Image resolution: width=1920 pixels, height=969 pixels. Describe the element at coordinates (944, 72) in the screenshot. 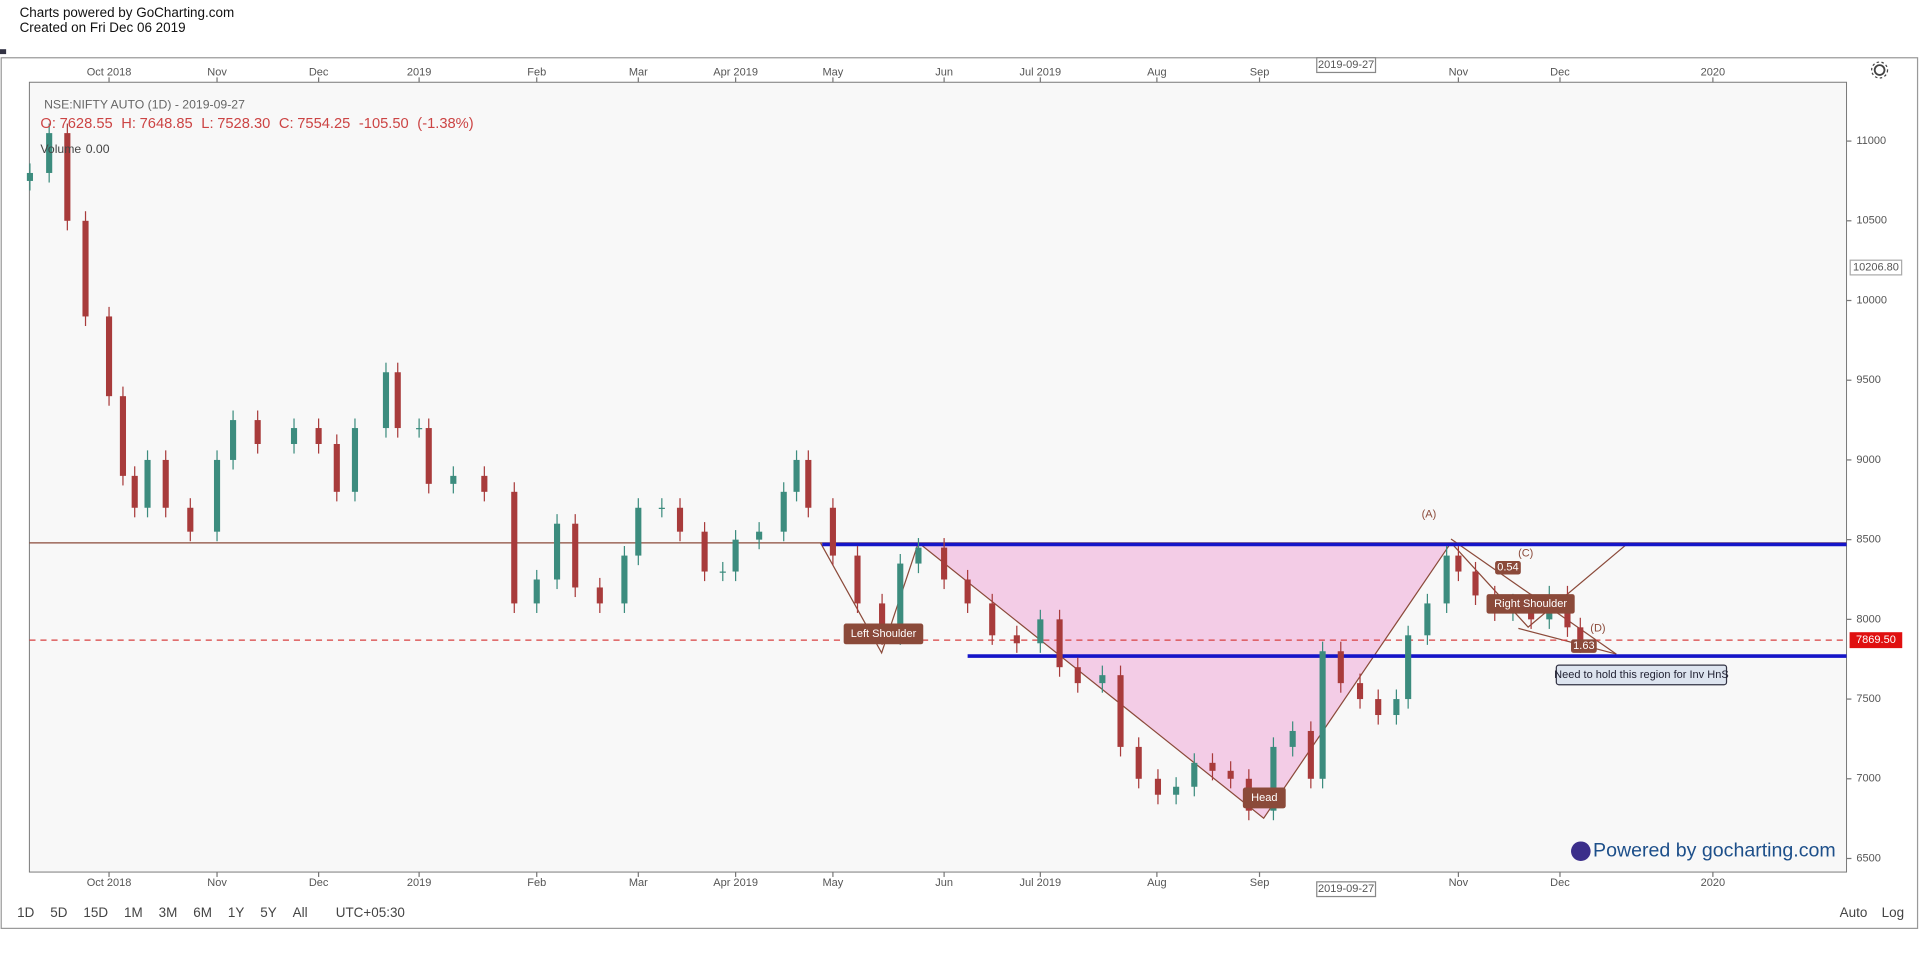

I see `x-tick-label: Jun` at that location.